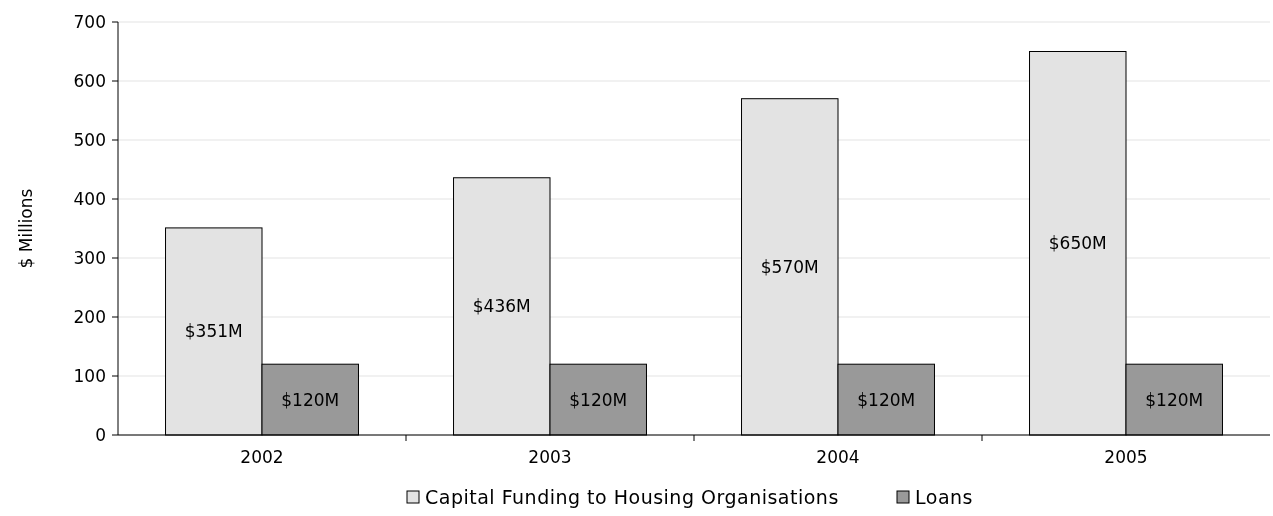  I want to click on data-label: $650M, so click(1077, 243).